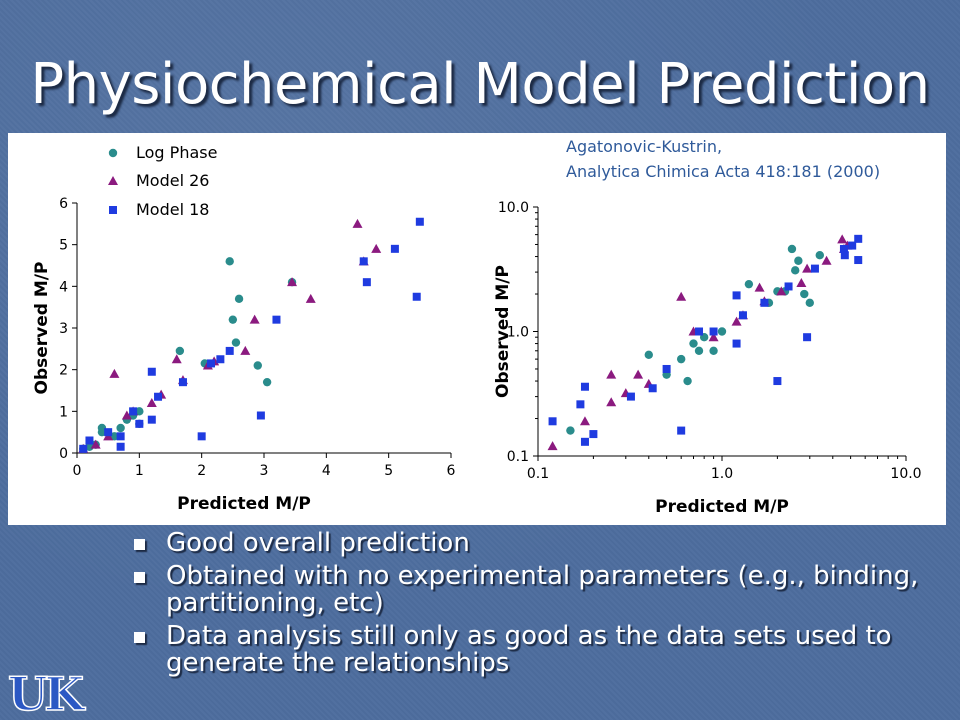 Image resolution: width=960 pixels, height=720 pixels. Describe the element at coordinates (723, 171) in the screenshot. I see `citation-line-2: Analytica Chimica Acta 418:181 (2000)` at that location.